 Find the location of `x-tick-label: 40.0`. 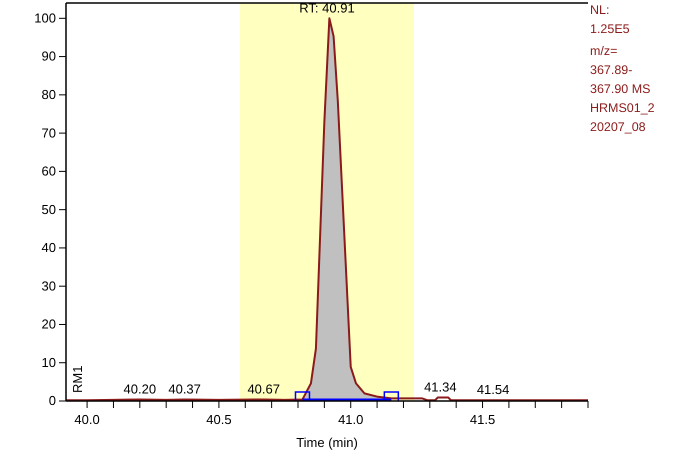

x-tick-label: 40.0 is located at coordinates (87, 419).